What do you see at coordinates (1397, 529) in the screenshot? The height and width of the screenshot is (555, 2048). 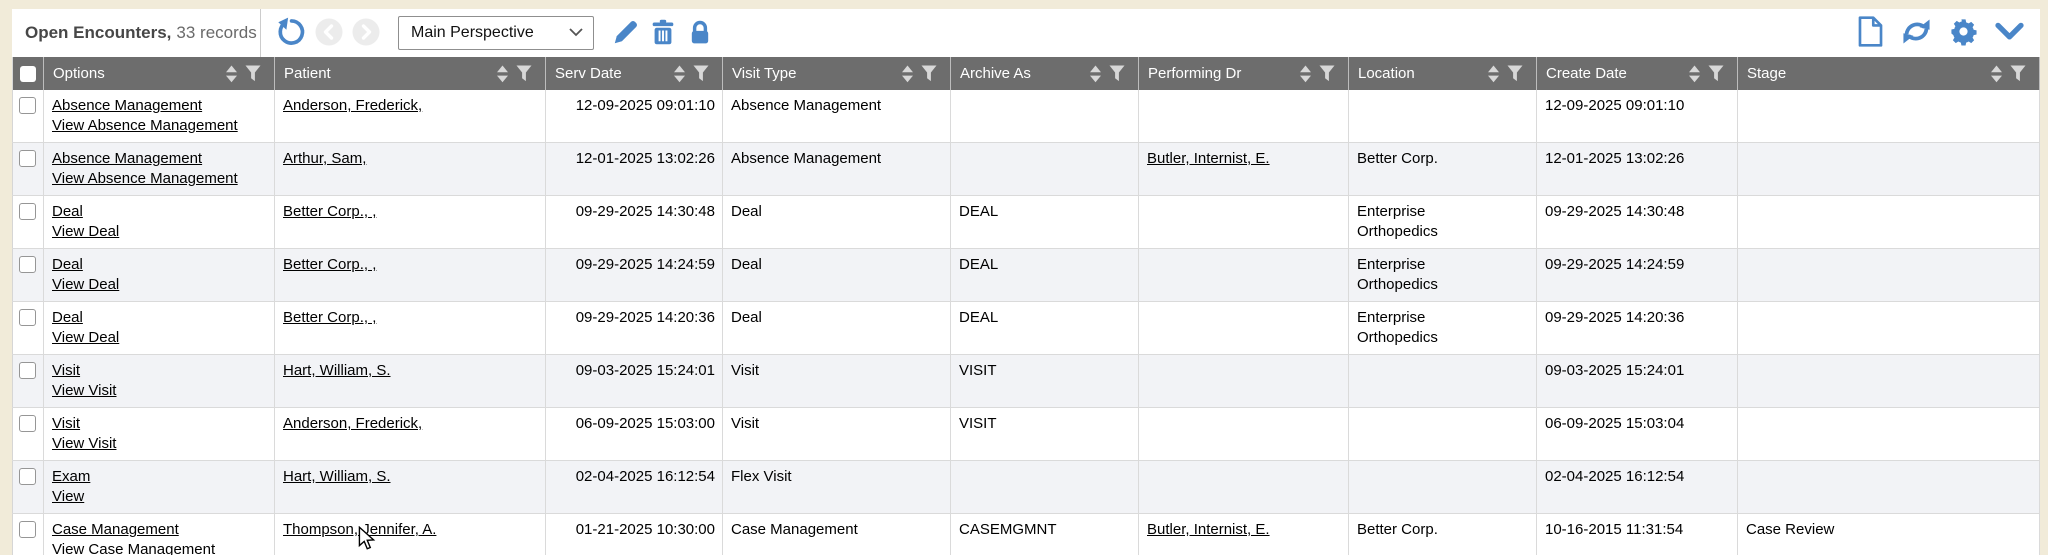 I see `location-text: Better Corp.` at bounding box center [1397, 529].